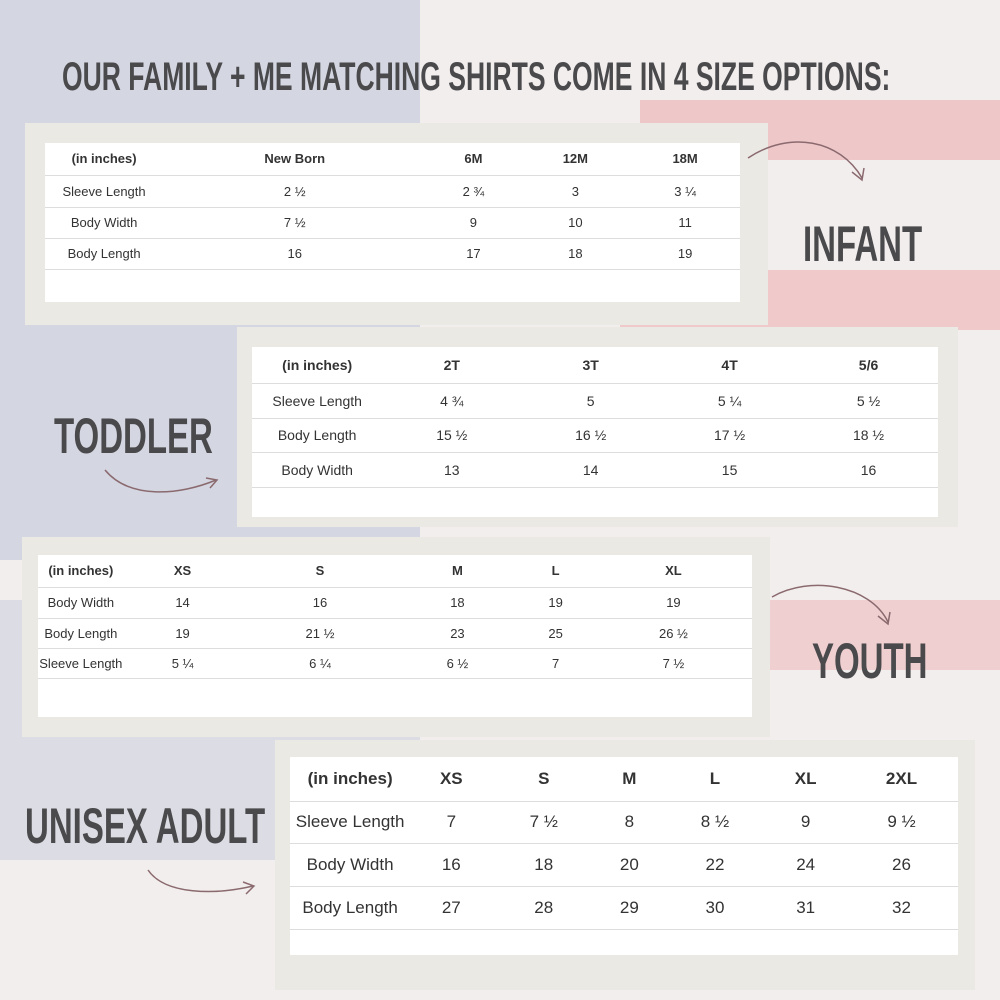 The image size is (1000, 1000). I want to click on table-row: (in inches) XS S M L XL 2XL, so click(624, 779).